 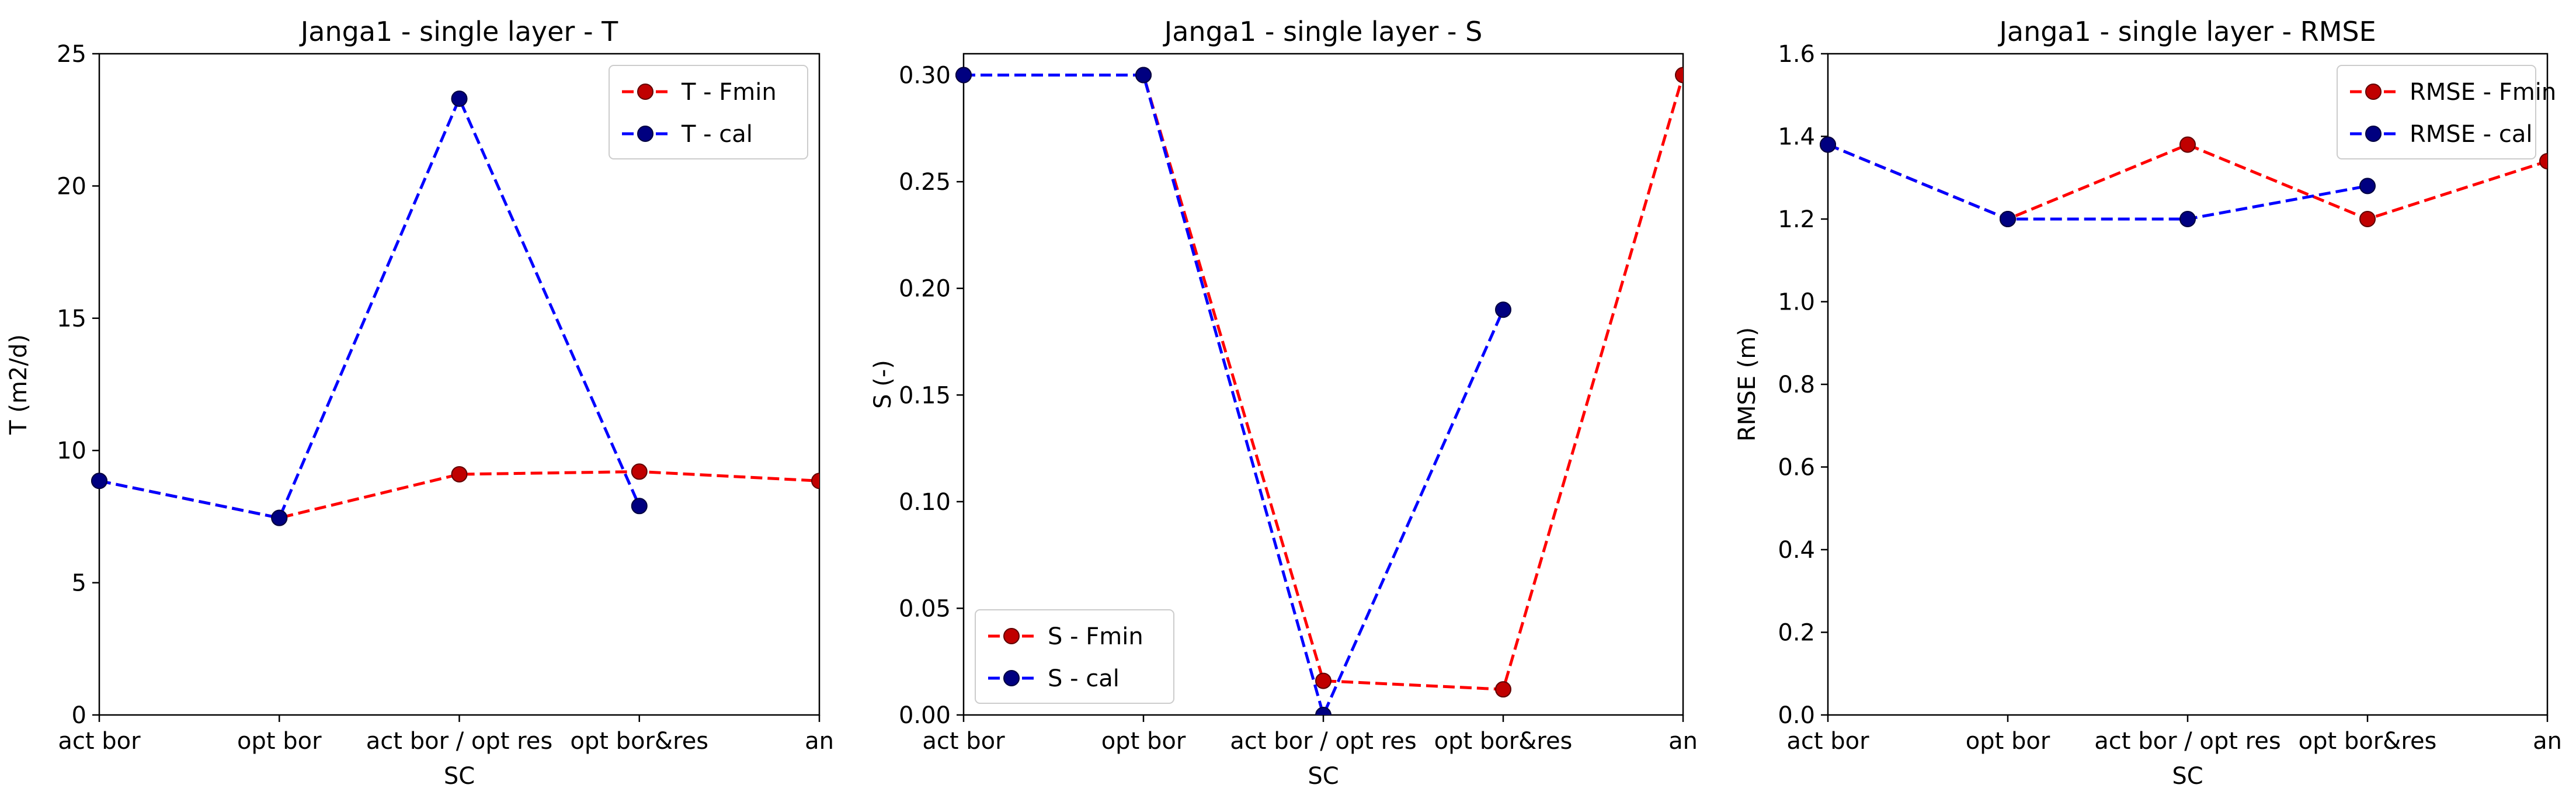 I want to click on legend: S - Fmin S - cal, so click(x=1074, y=656).